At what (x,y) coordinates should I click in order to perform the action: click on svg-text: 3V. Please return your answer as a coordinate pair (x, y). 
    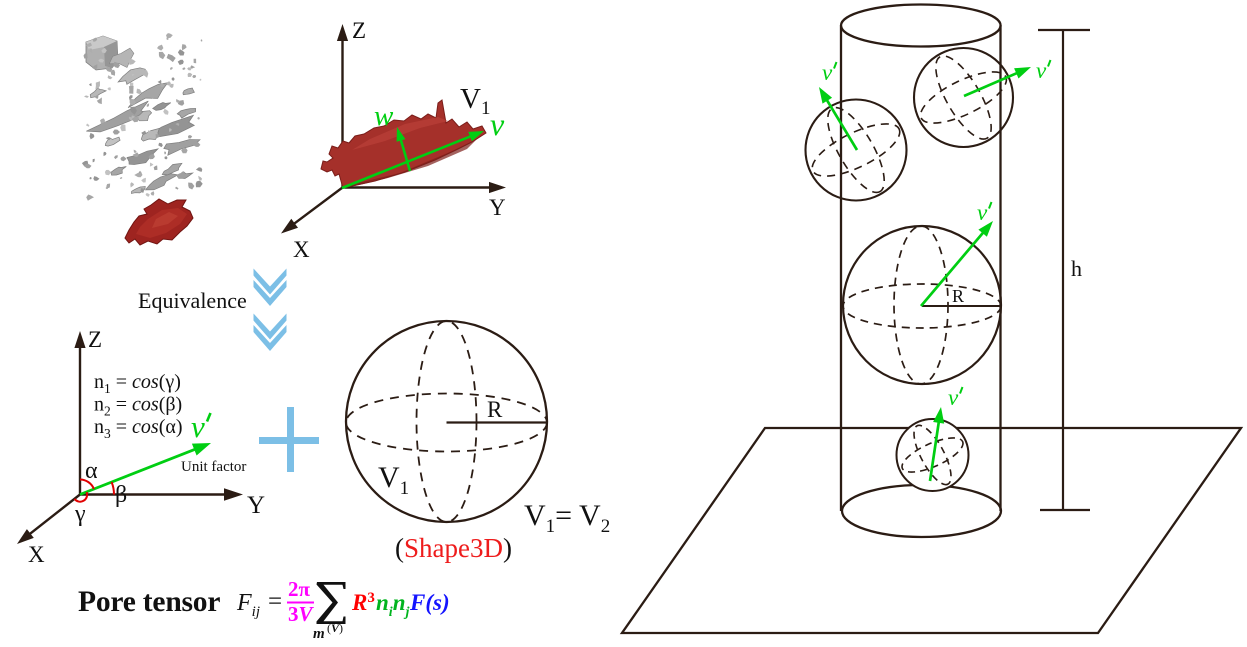
    Looking at the image, I should click on (301, 614).